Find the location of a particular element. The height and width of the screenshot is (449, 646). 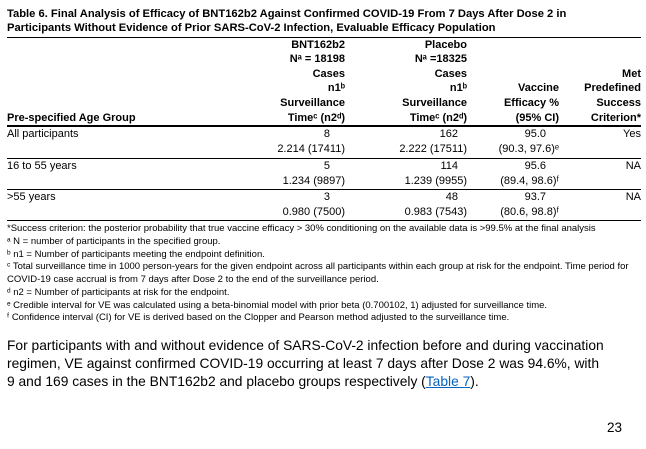

header-line: Nᵃ = 18198 is located at coordinates (317, 59).